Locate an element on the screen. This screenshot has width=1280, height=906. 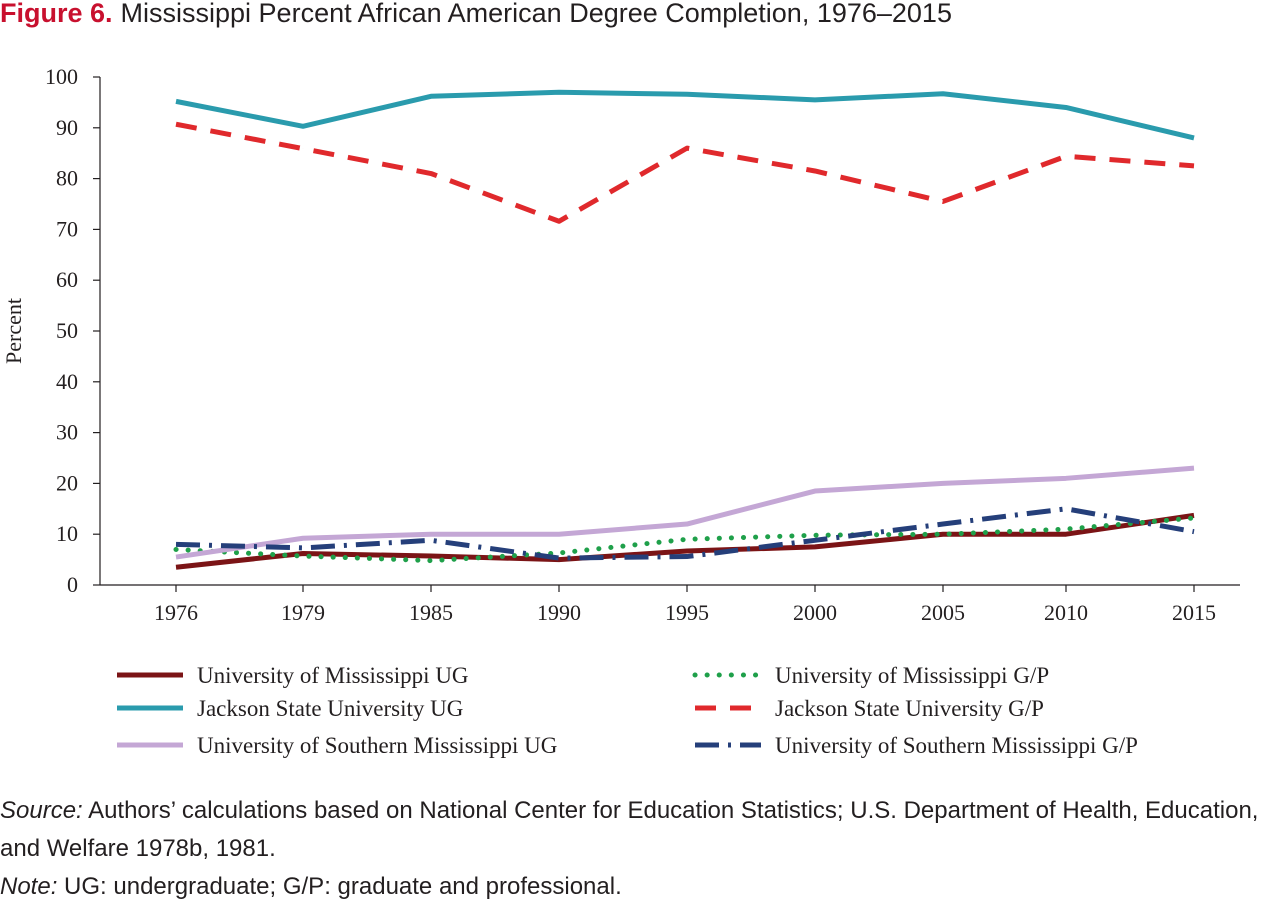
y-tick-label: 50 is located at coordinates (67, 330).